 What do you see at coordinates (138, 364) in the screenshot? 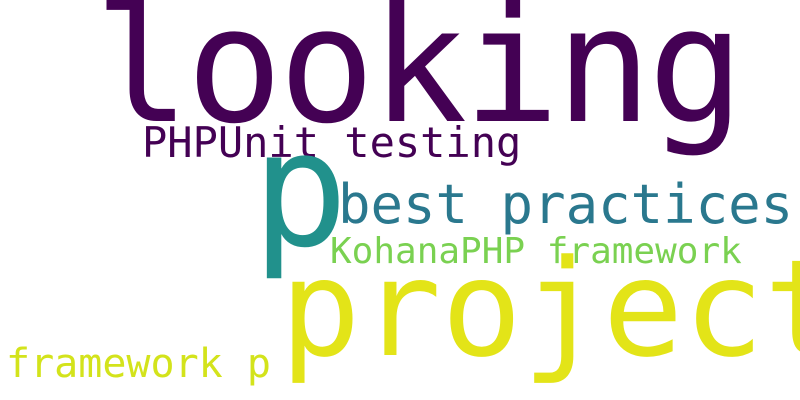
I see `word-framework-p: framework p` at bounding box center [138, 364].